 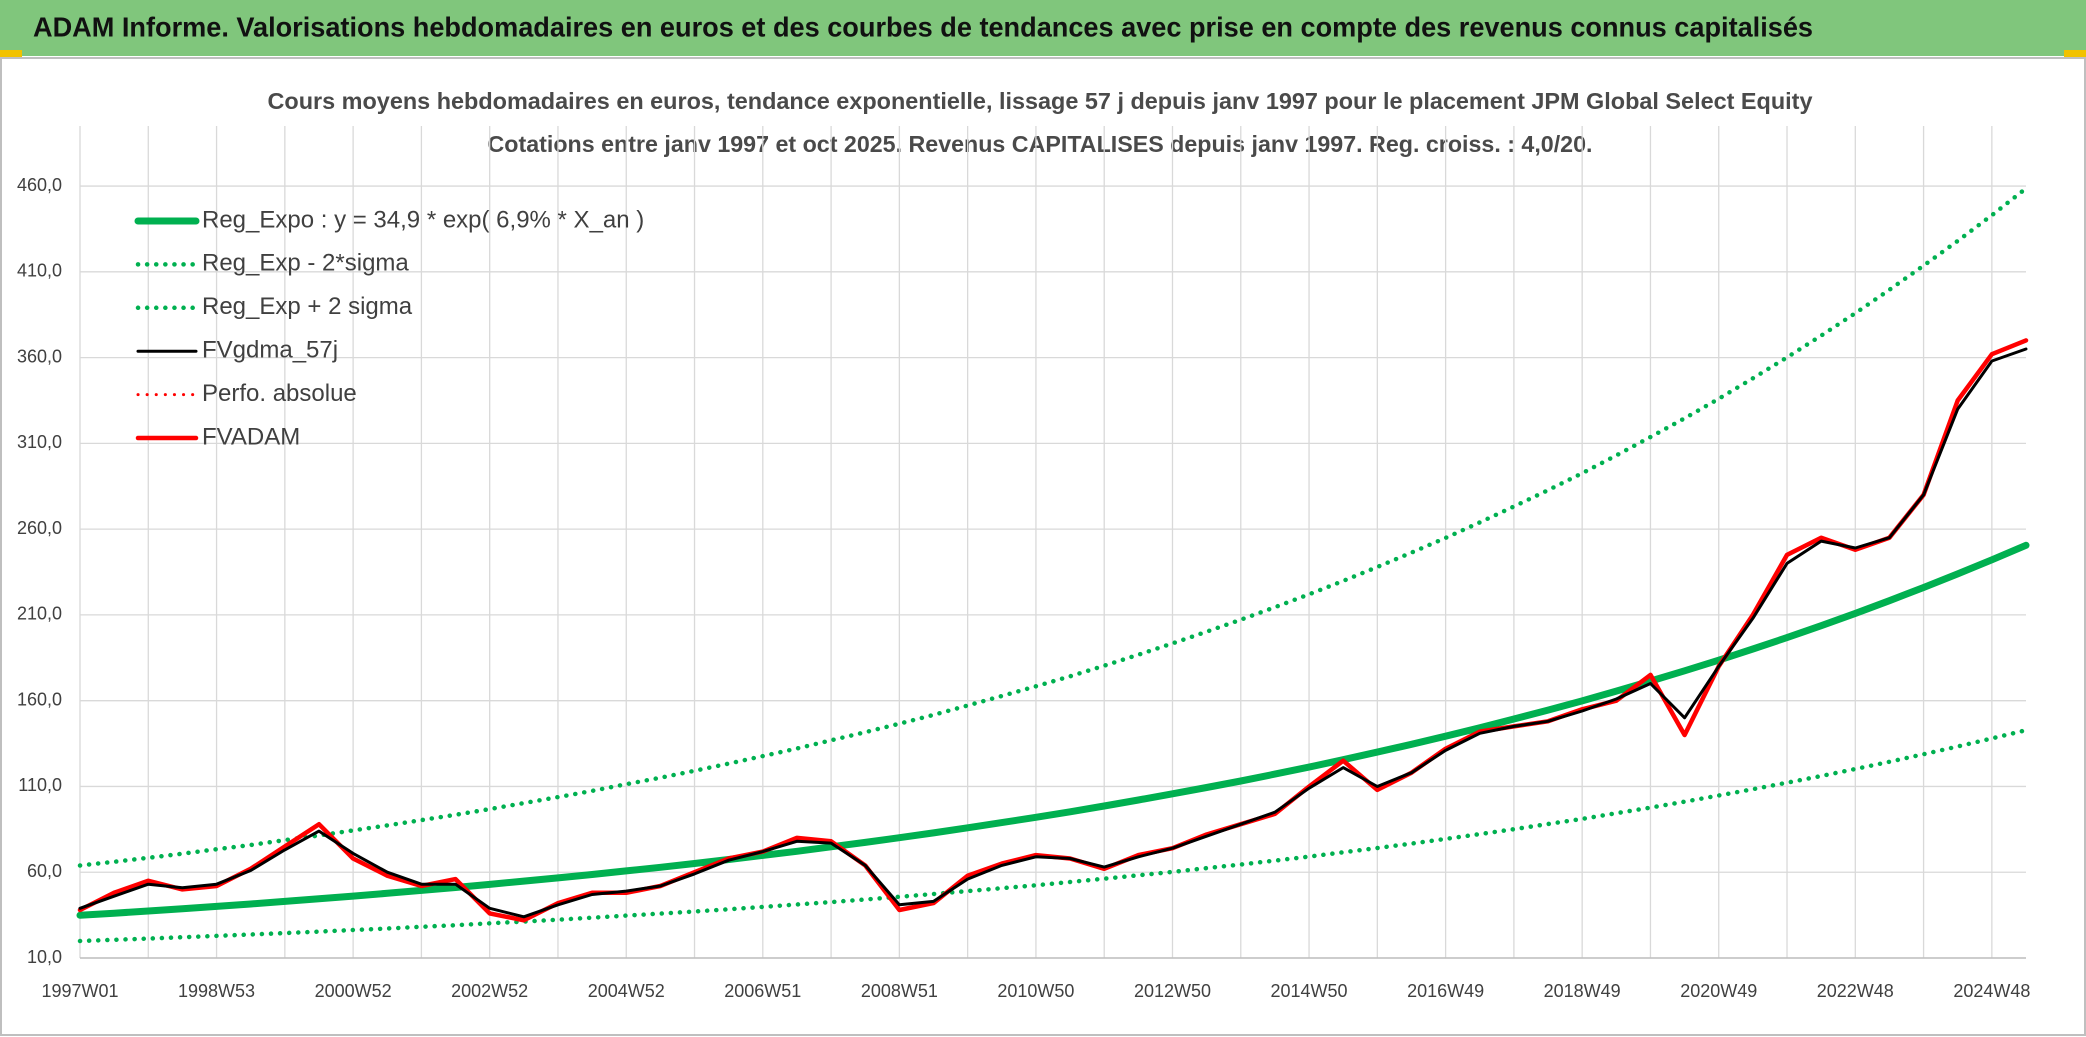 What do you see at coordinates (39, 271) in the screenshot?
I see `y-tick-label: 410,0` at bounding box center [39, 271].